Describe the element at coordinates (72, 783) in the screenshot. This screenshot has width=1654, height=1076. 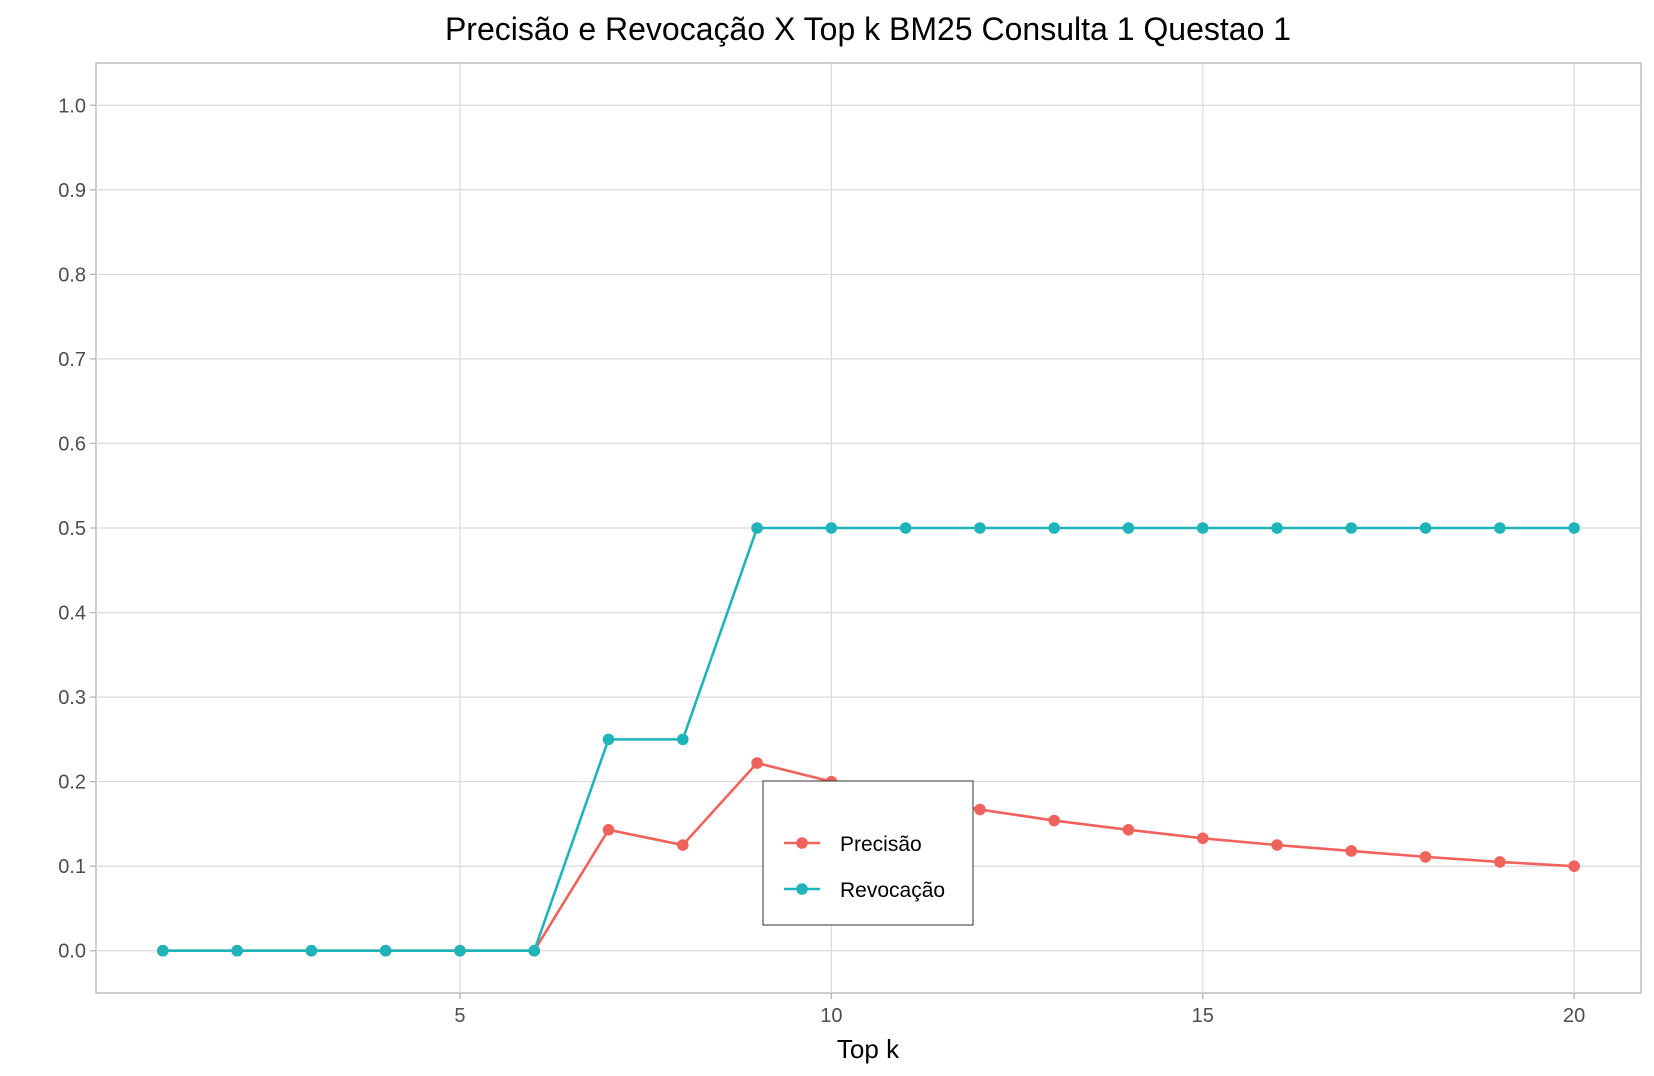
I see `y-tick-label: 0.2` at that location.